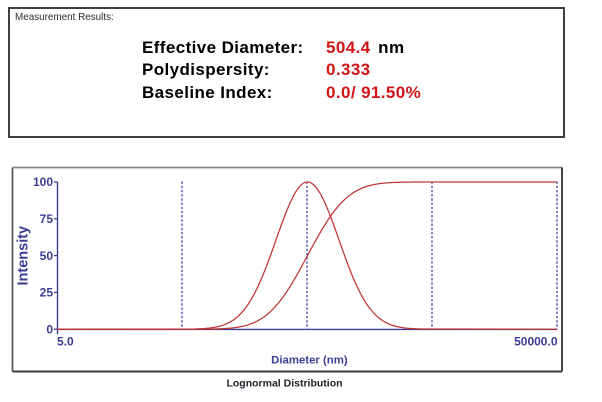 The width and height of the screenshot is (602, 402). I want to click on svg-text: 0, so click(49, 329).